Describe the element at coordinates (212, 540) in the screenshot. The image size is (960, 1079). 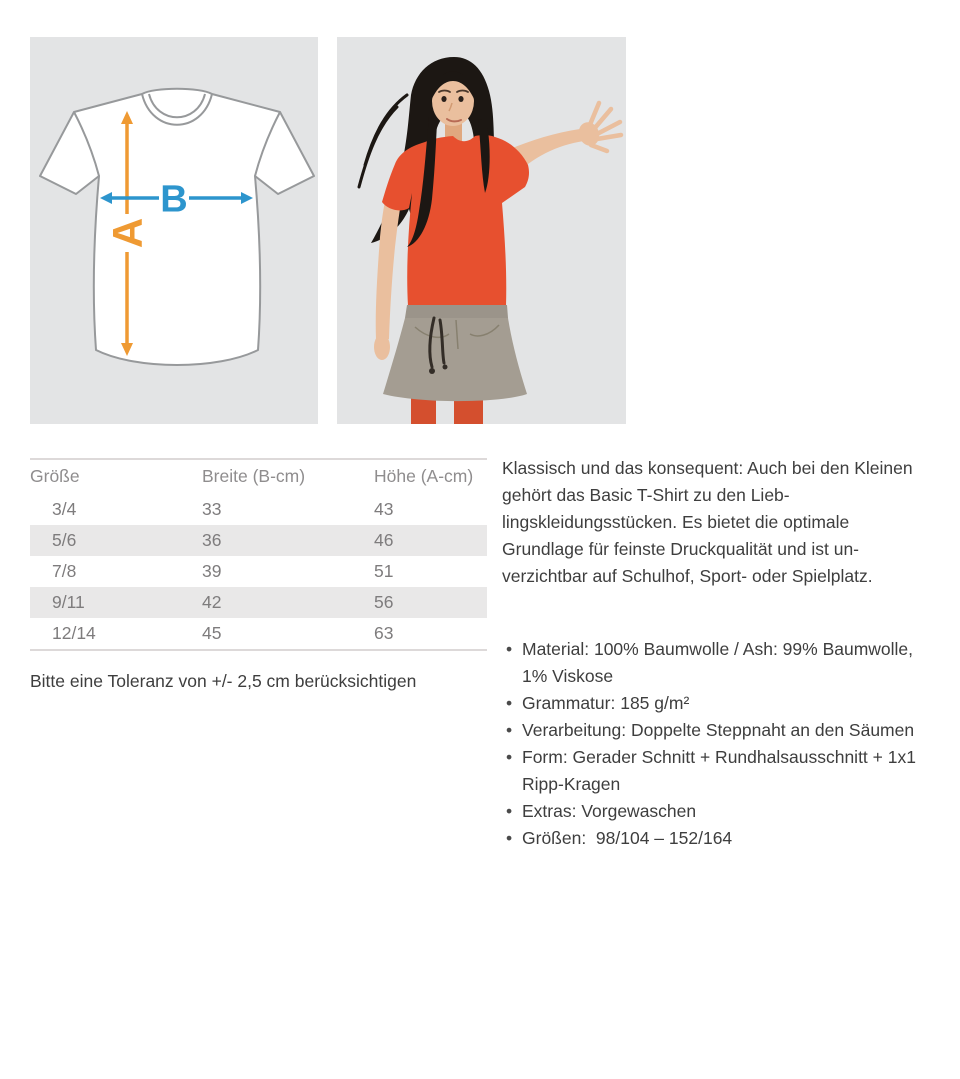
I see `width-cell: 36` at that location.